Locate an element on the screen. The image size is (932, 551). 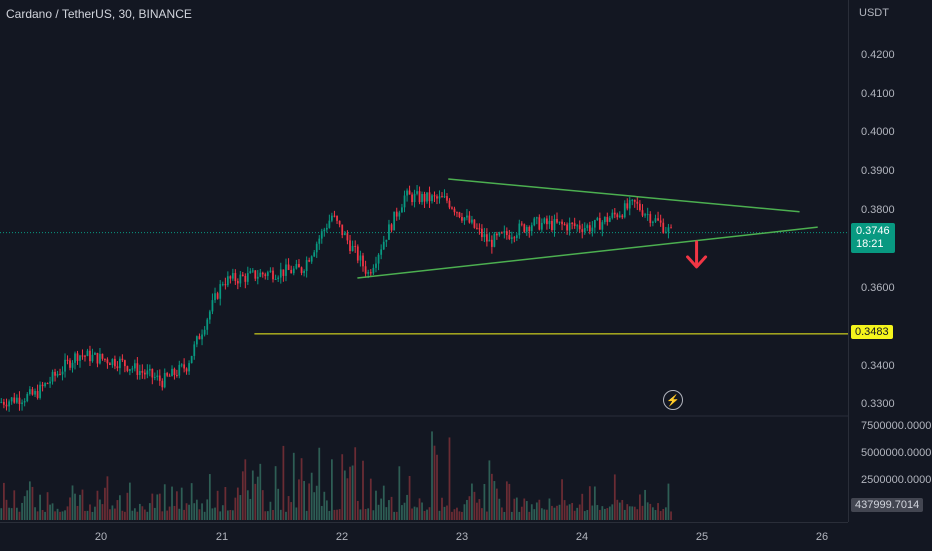
last-price-value: 0.3746 is located at coordinates (873, 231).